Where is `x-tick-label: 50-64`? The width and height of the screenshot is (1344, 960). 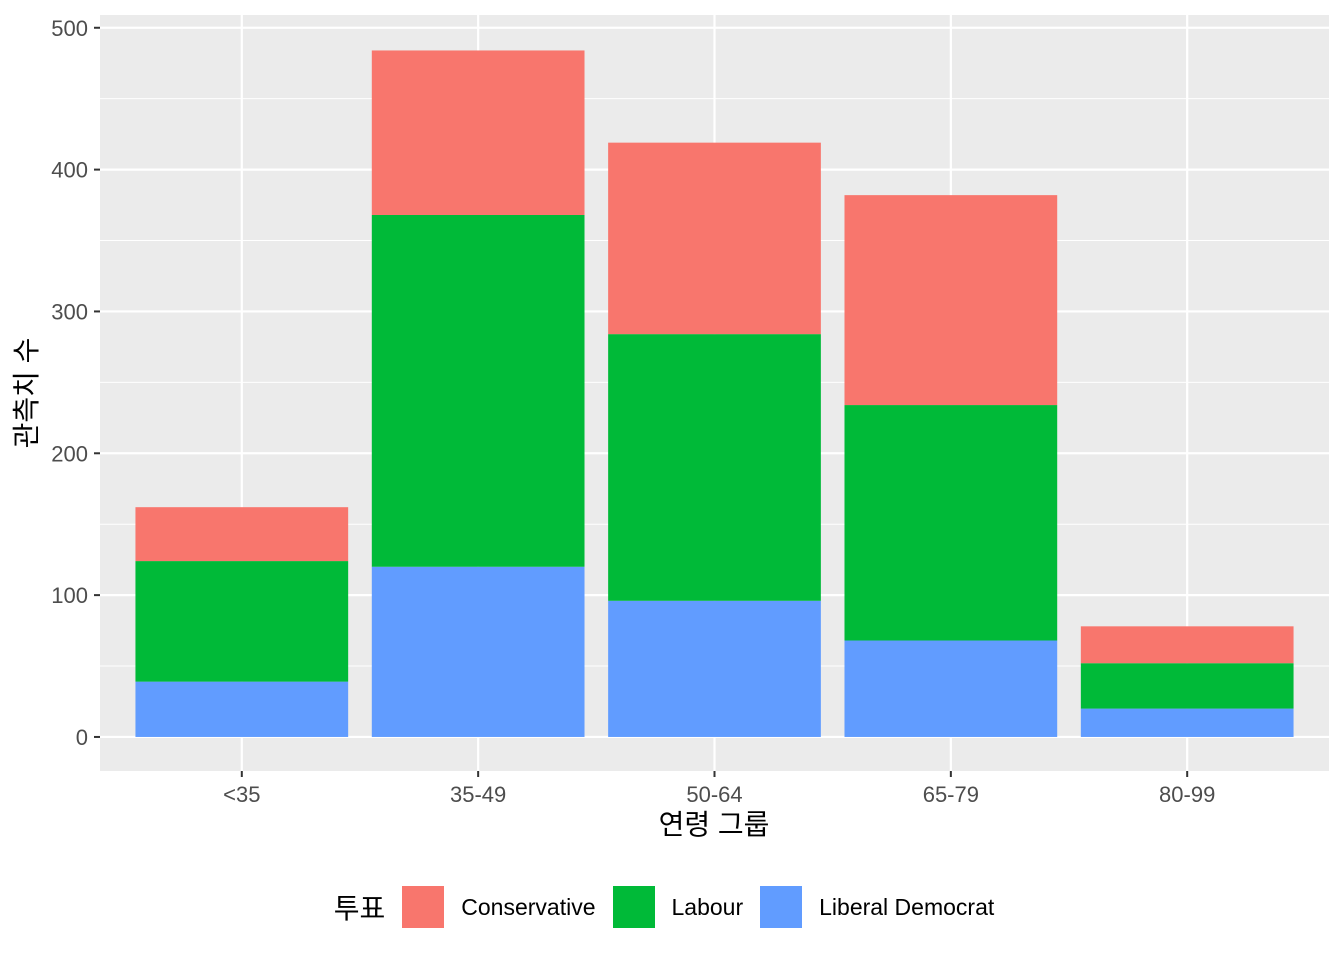 x-tick-label: 50-64 is located at coordinates (714, 794).